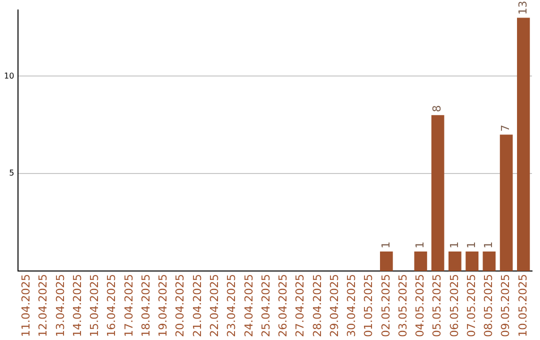 The width and height of the screenshot is (540, 340). Describe the element at coordinates (283, 306) in the screenshot. I see `x-tick-label: 26.04.2025` at that location.